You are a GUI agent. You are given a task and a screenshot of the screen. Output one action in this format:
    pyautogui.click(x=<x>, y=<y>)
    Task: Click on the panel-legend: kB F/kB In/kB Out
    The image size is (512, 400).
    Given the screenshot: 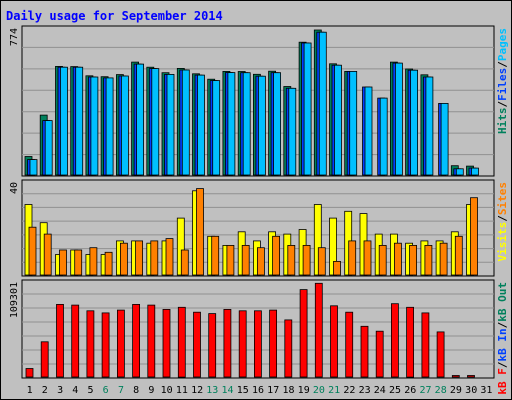 What is the action you would take?
    pyautogui.click(x=502, y=338)
    